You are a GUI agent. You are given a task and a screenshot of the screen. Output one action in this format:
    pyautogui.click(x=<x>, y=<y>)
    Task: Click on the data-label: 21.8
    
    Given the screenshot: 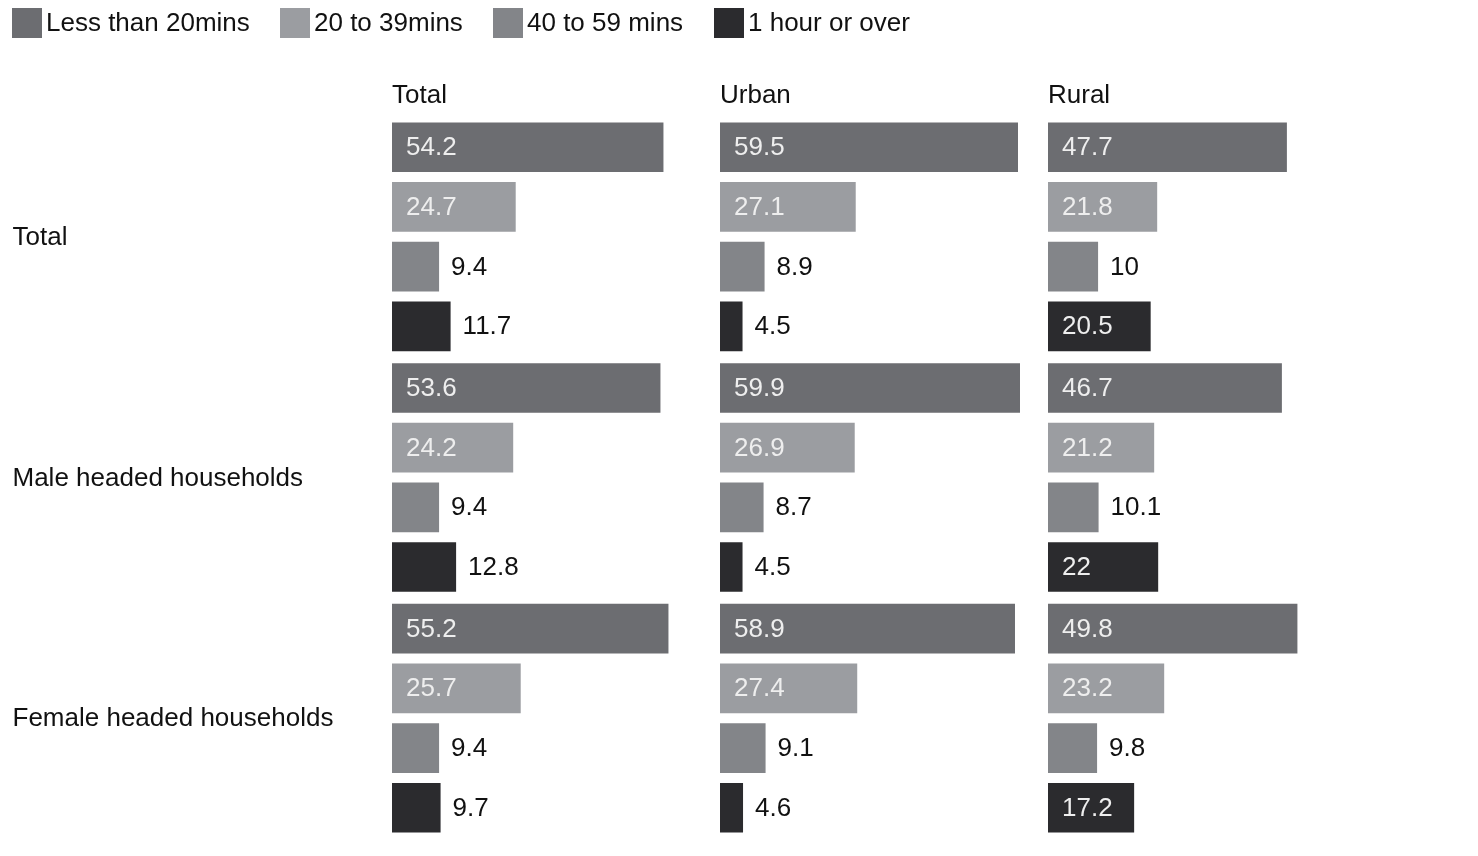 What is the action you would take?
    pyautogui.click(x=1087, y=205)
    